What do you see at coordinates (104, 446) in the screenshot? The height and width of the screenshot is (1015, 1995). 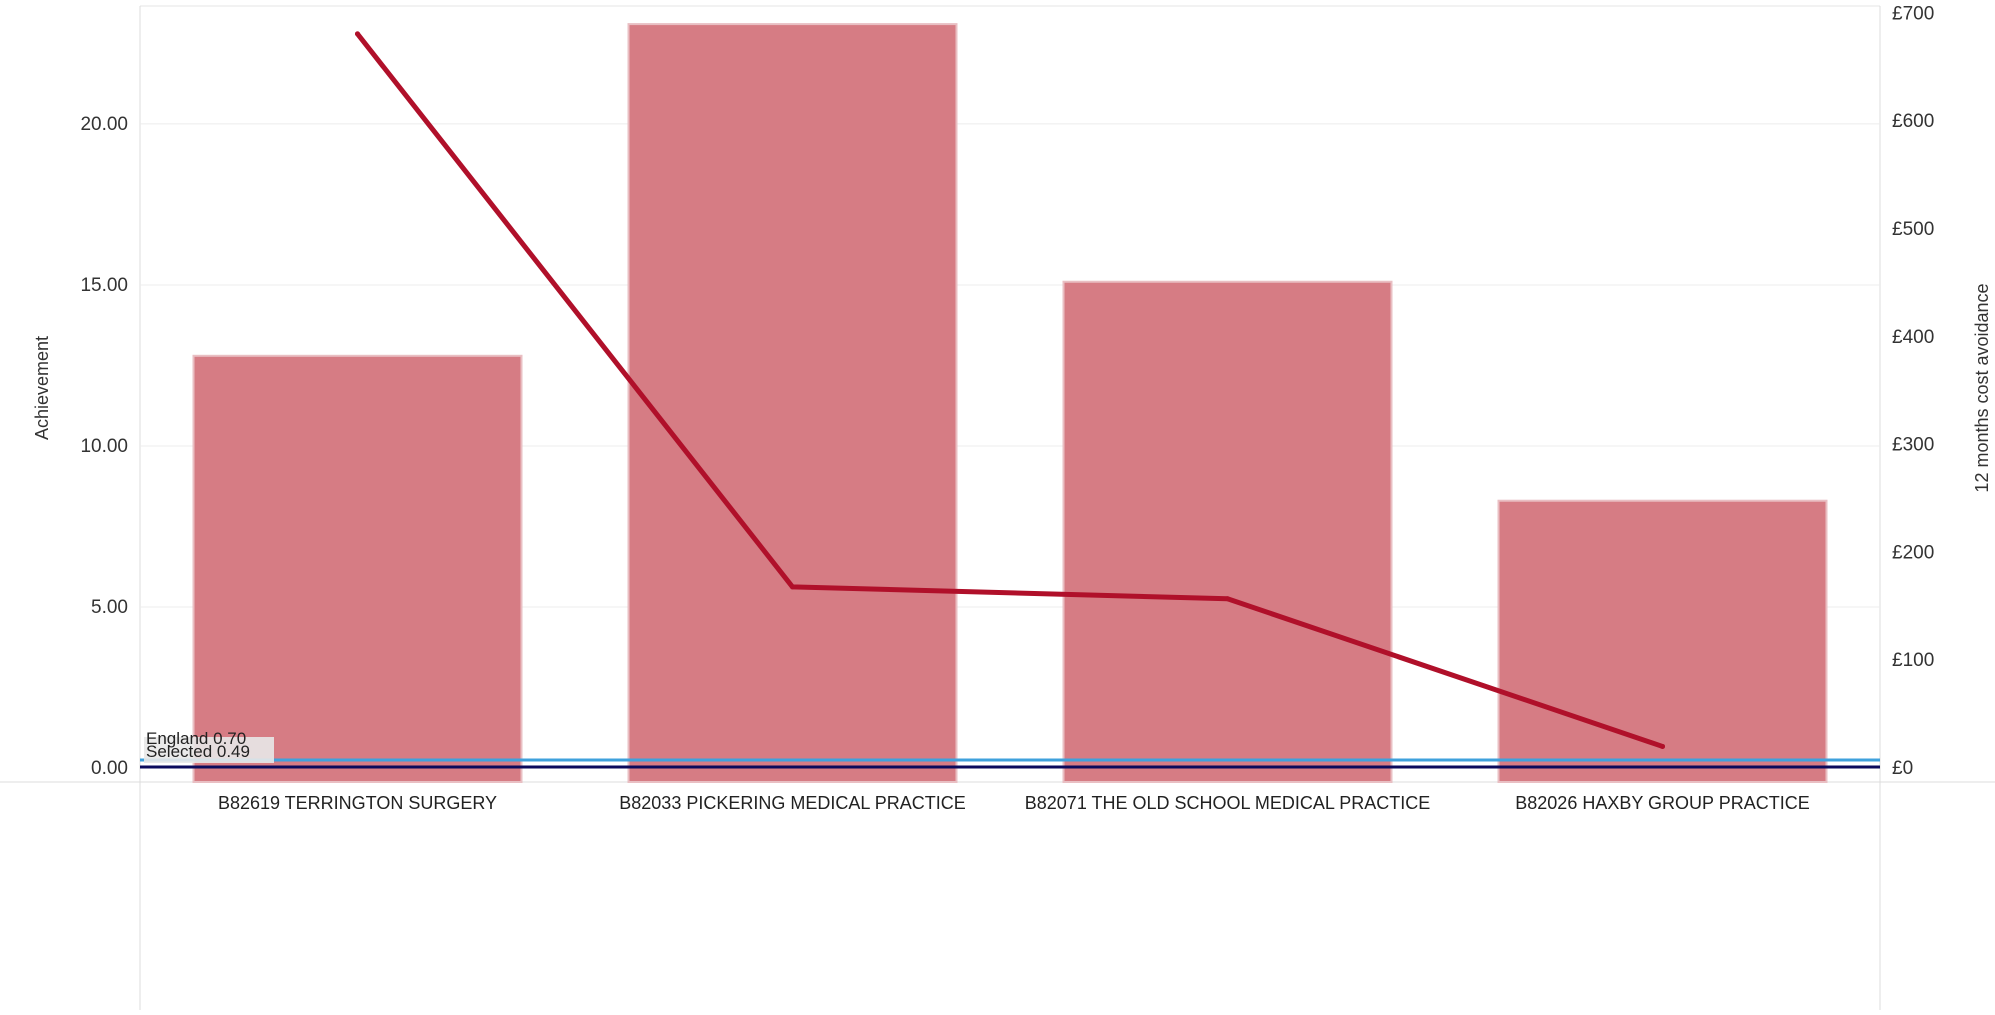 I see `y-tick-label: 10.00` at bounding box center [104, 446].